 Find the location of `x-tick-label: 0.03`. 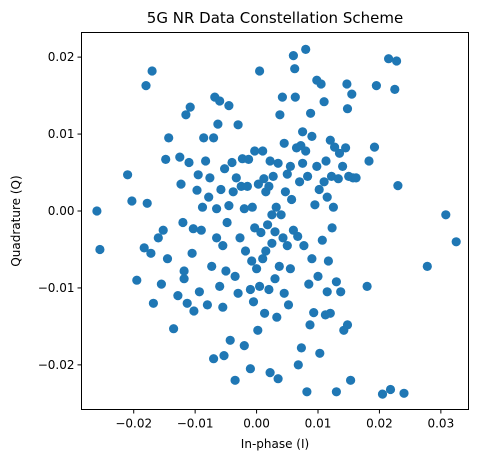

x-tick-label: 0.03 is located at coordinates (440, 424).